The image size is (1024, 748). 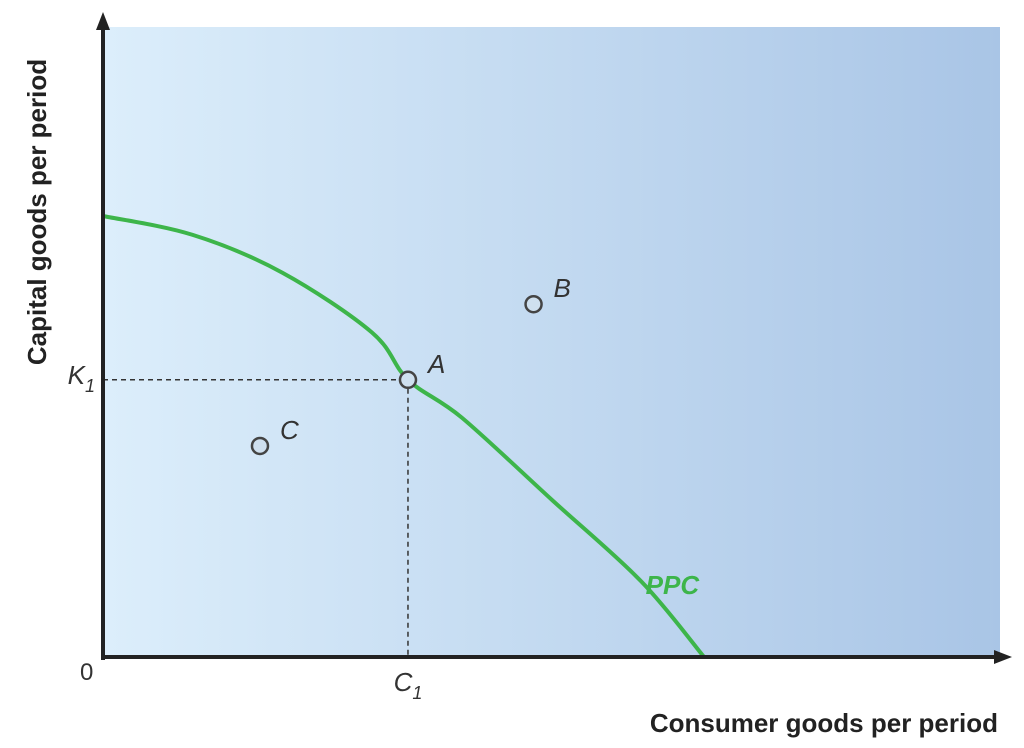 What do you see at coordinates (1003, 657) in the screenshot?
I see `x-axis-arrow-icon` at bounding box center [1003, 657].